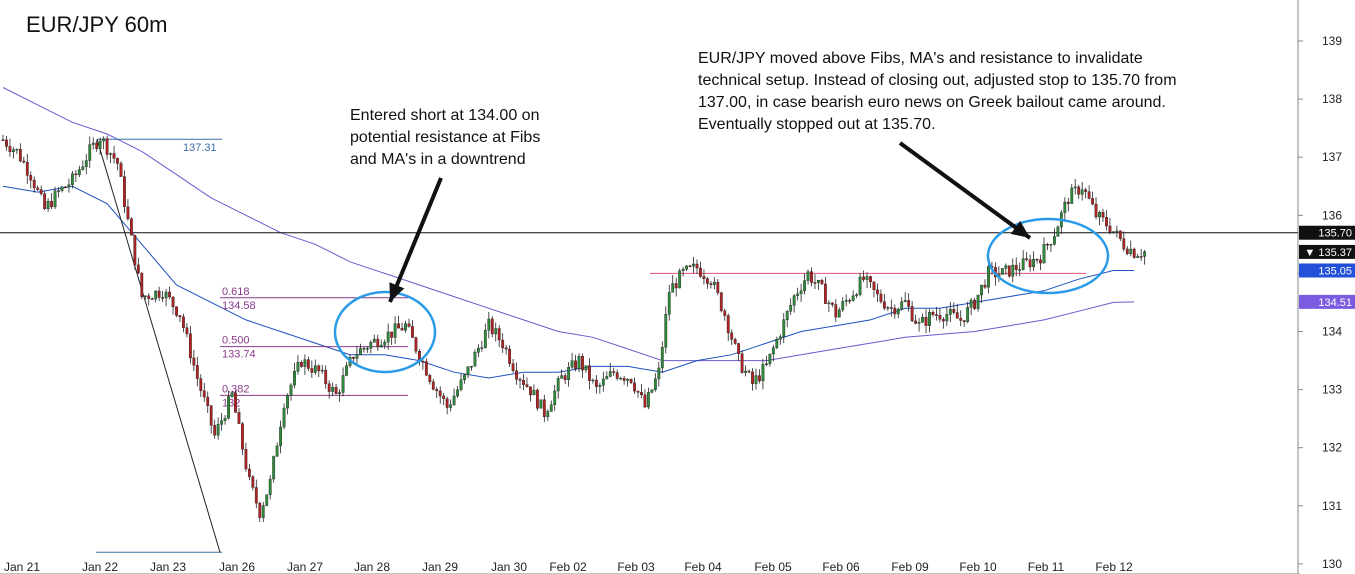 Image resolution: width=1355 pixels, height=574 pixels. I want to click on price-tag-box, so click(1327, 232).